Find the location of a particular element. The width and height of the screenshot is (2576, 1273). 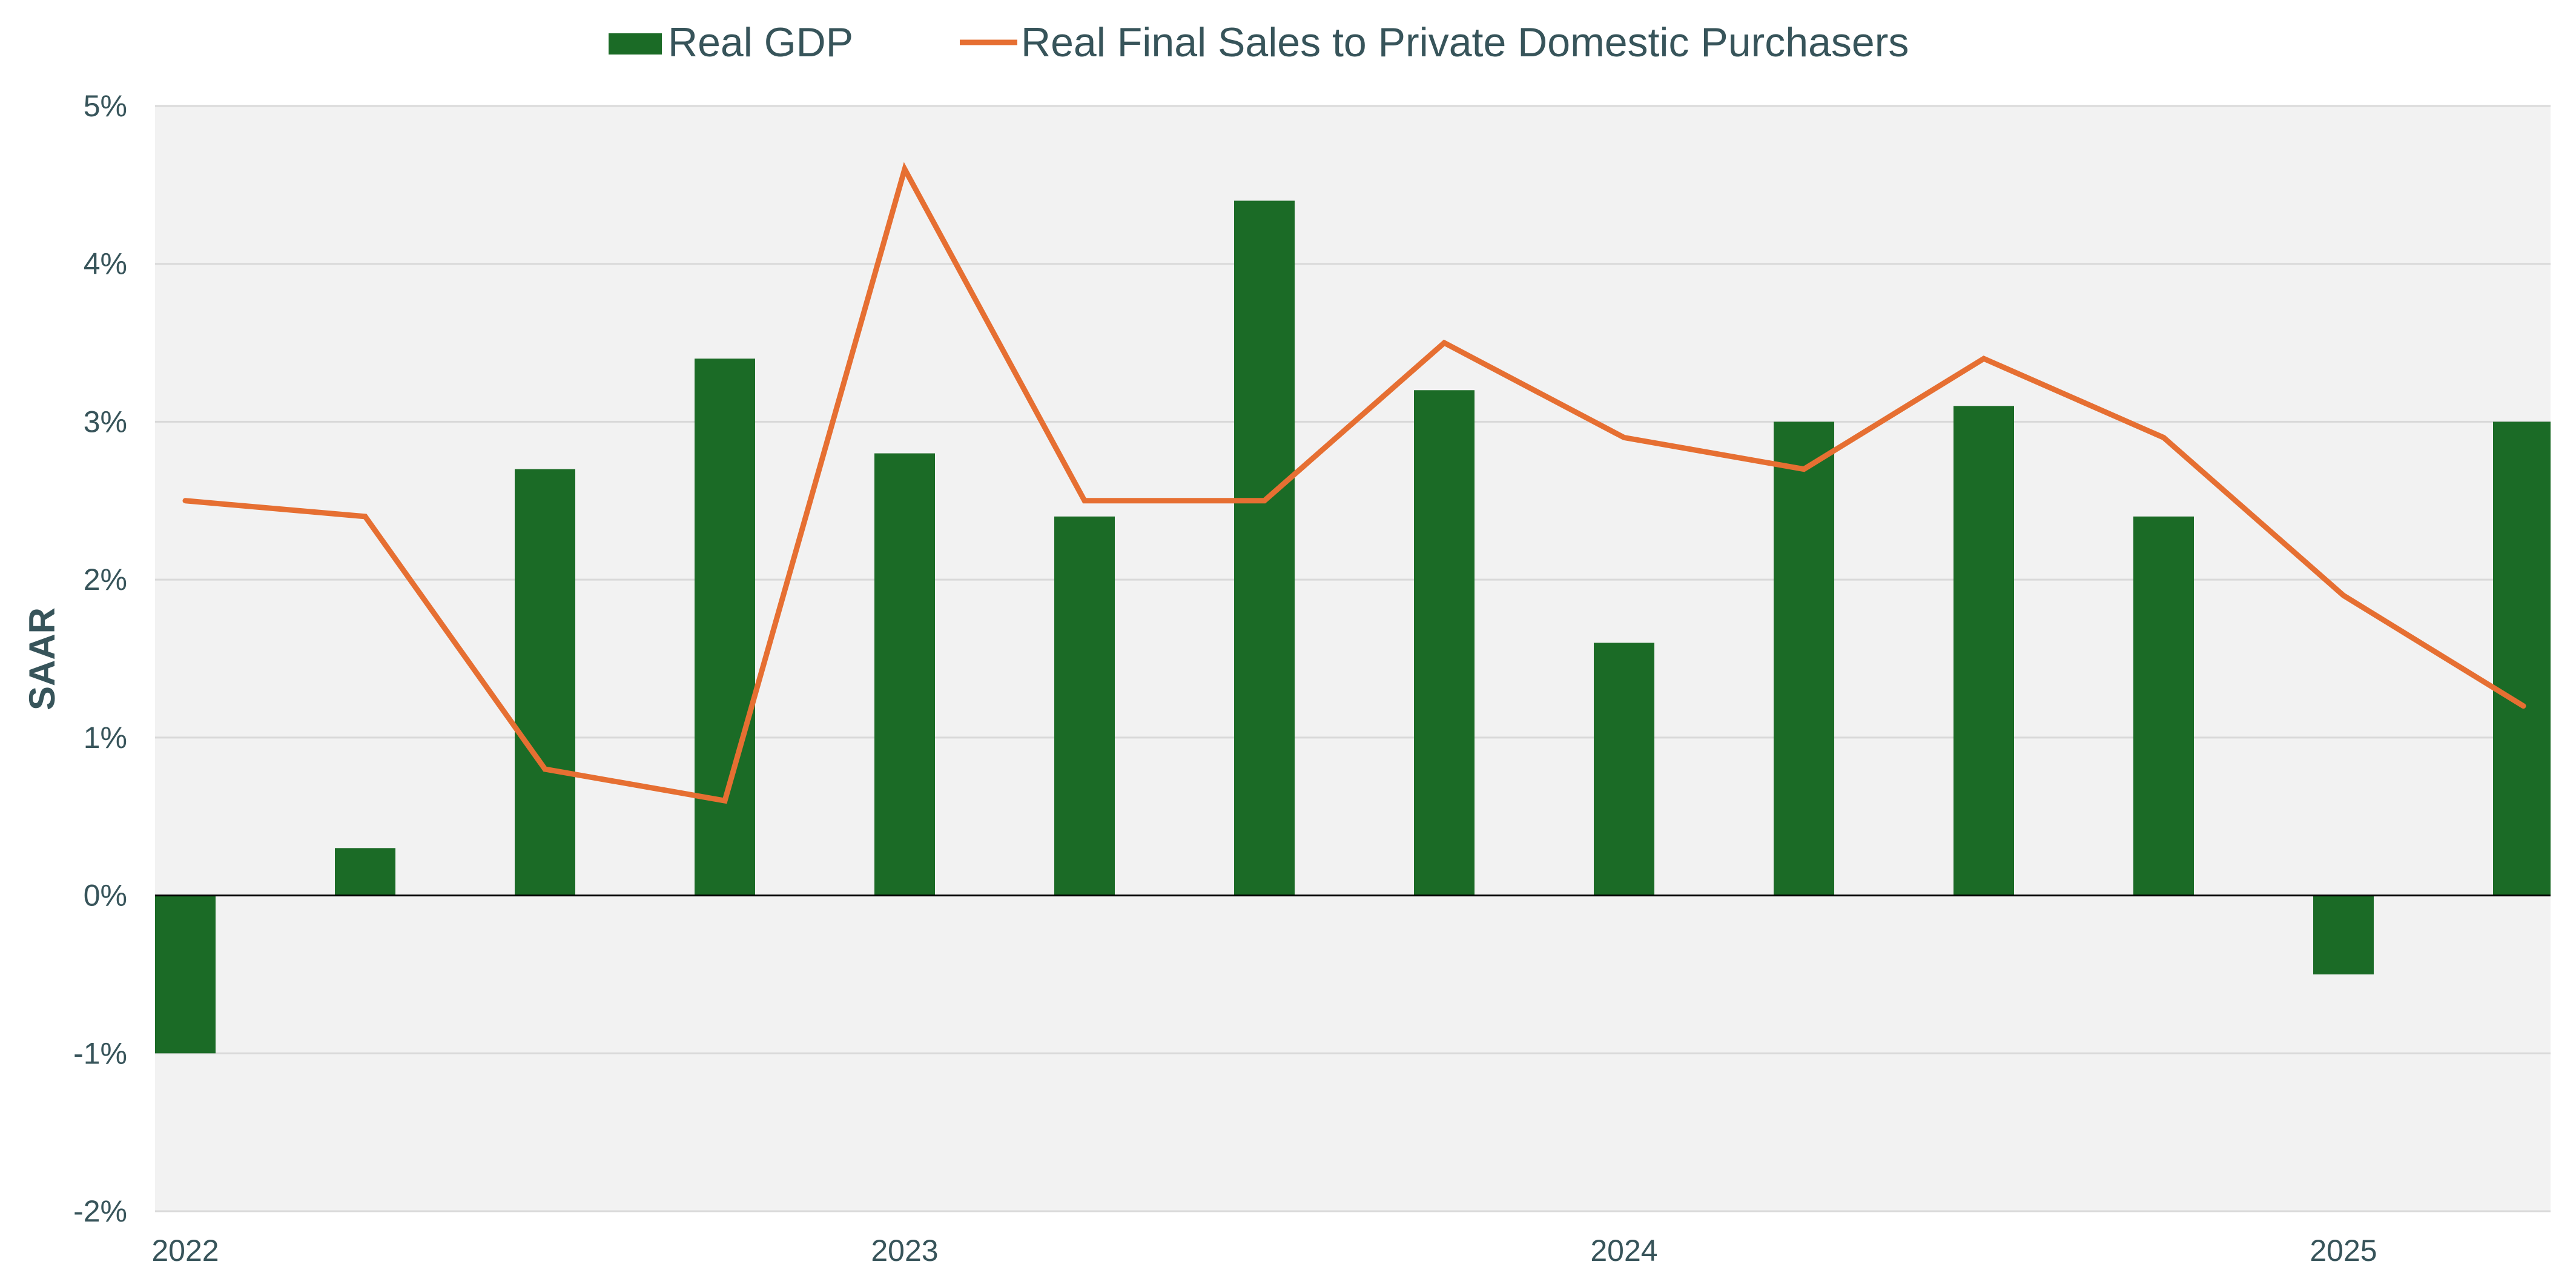

legend-label-real-gdp: Real GDP is located at coordinates (760, 42).